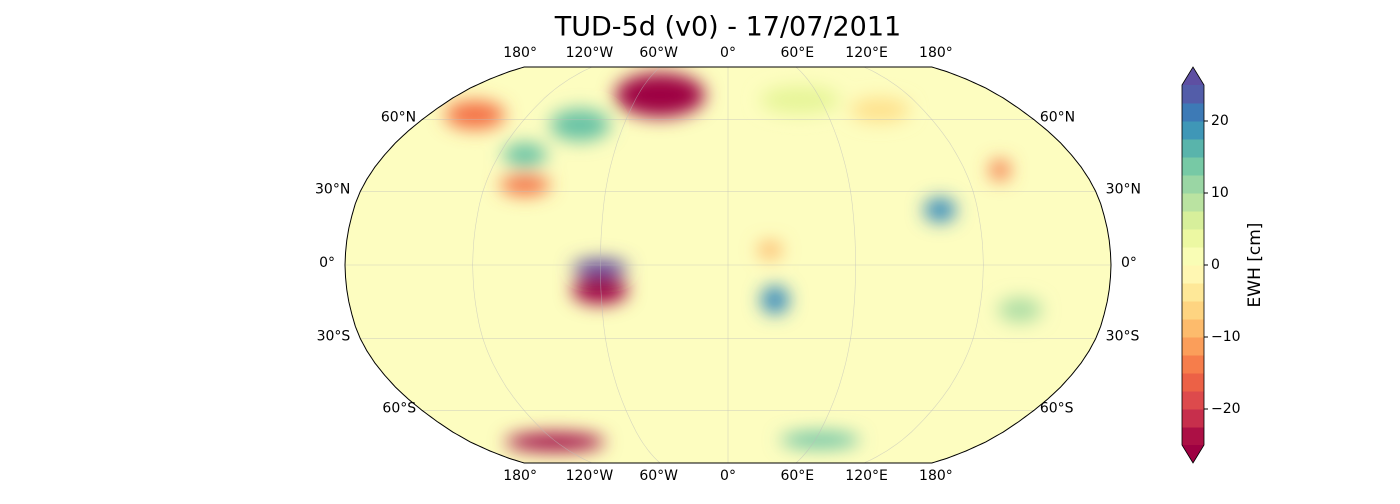 The image size is (1400, 504). I want to click on lat-label-right: 60°S, so click(1057, 408).